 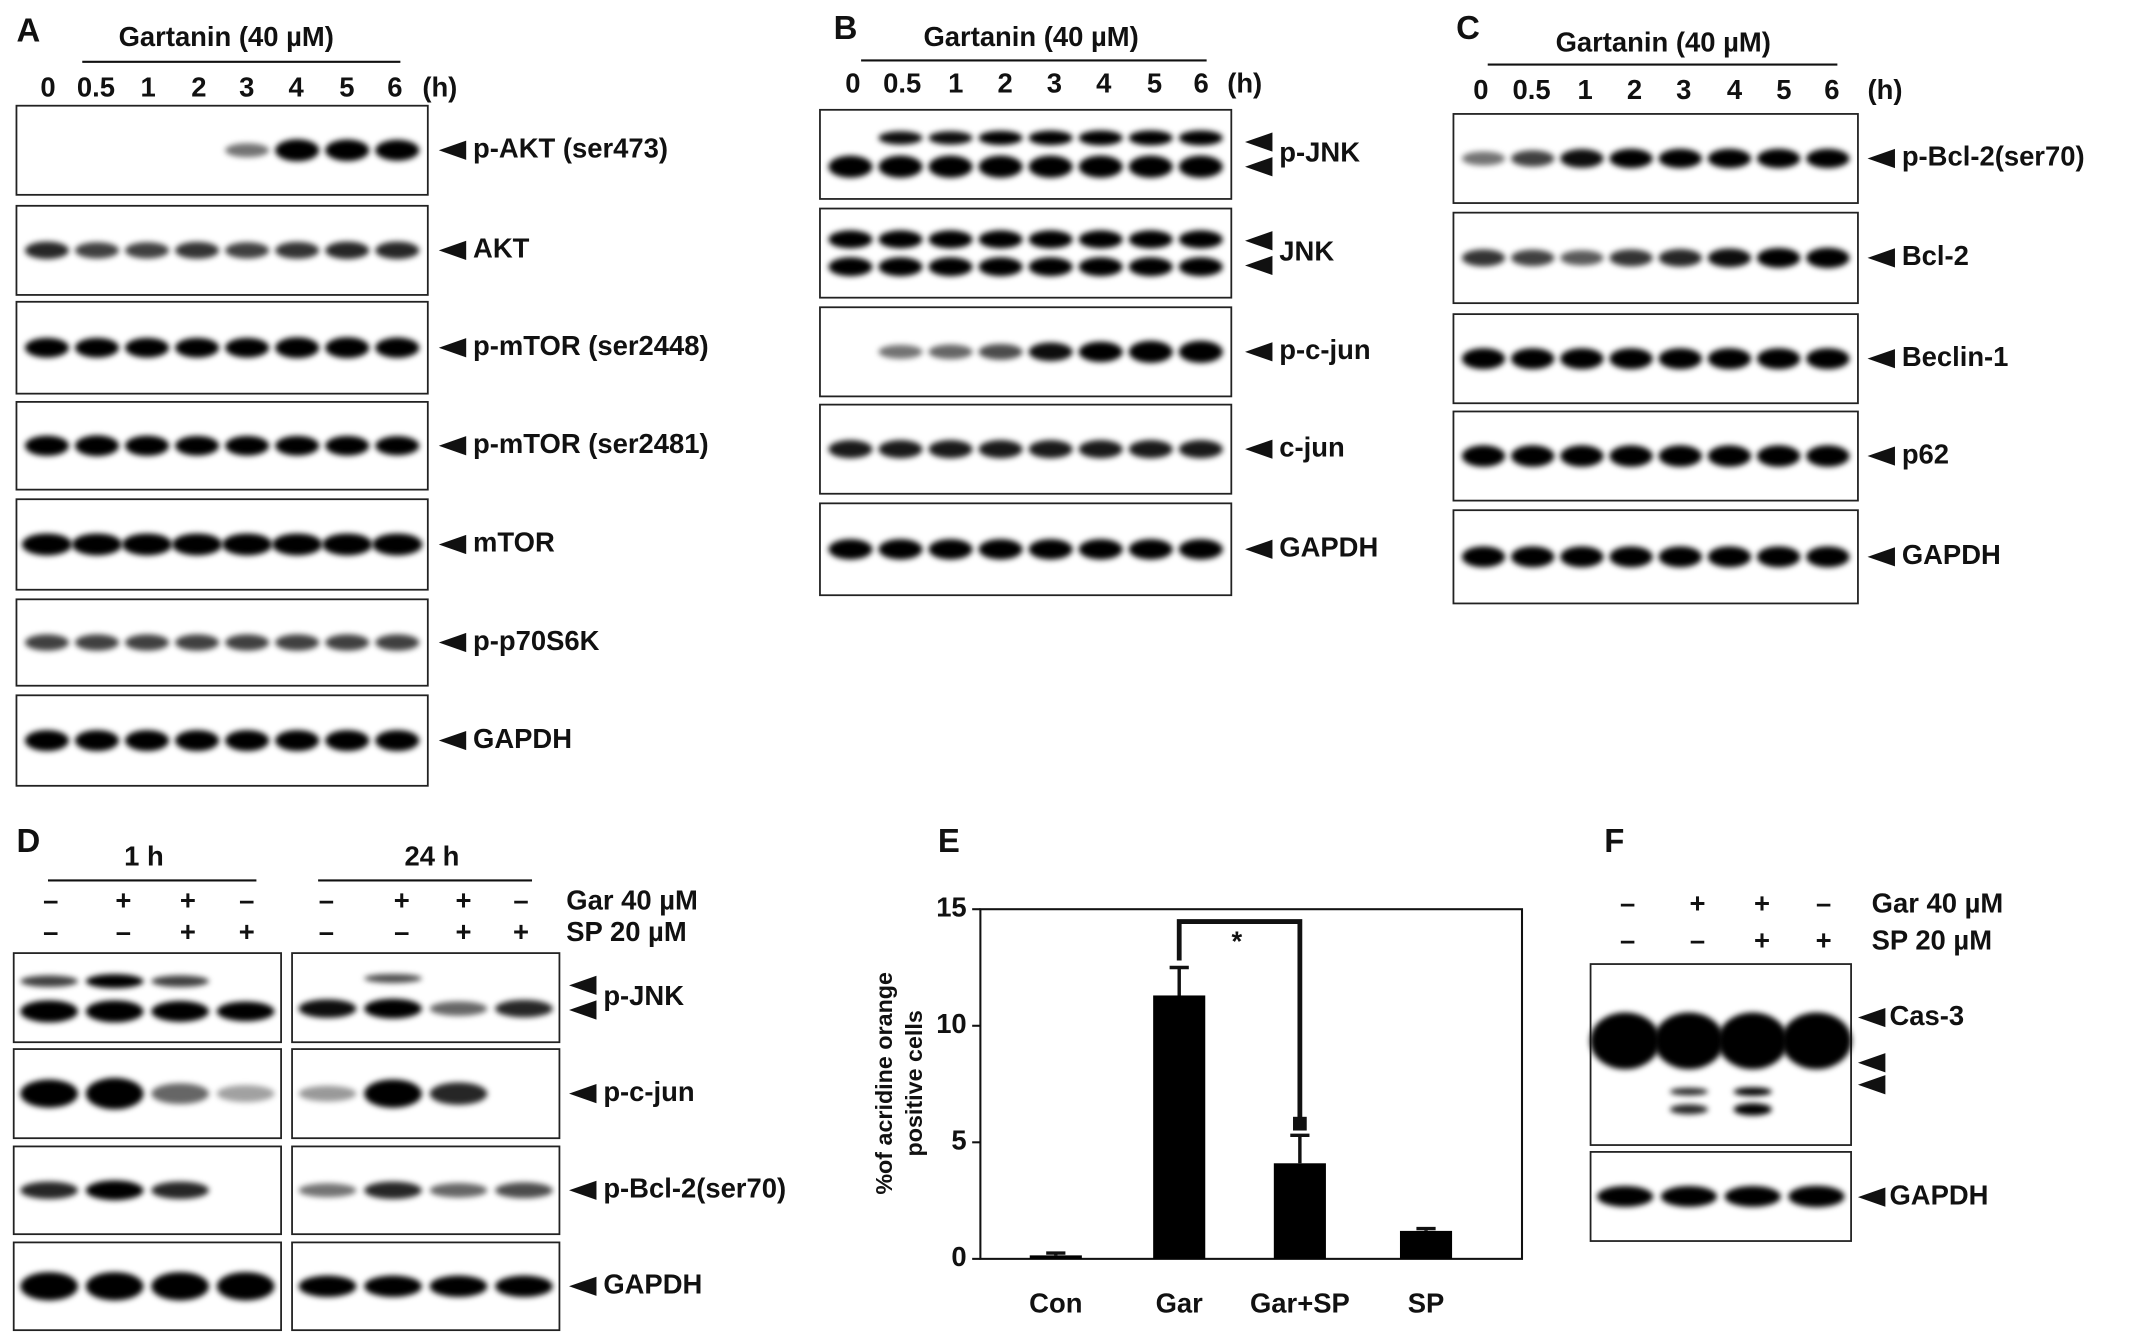 What do you see at coordinates (951, 906) in the screenshot?
I see `y-tick-label: 15` at bounding box center [951, 906].